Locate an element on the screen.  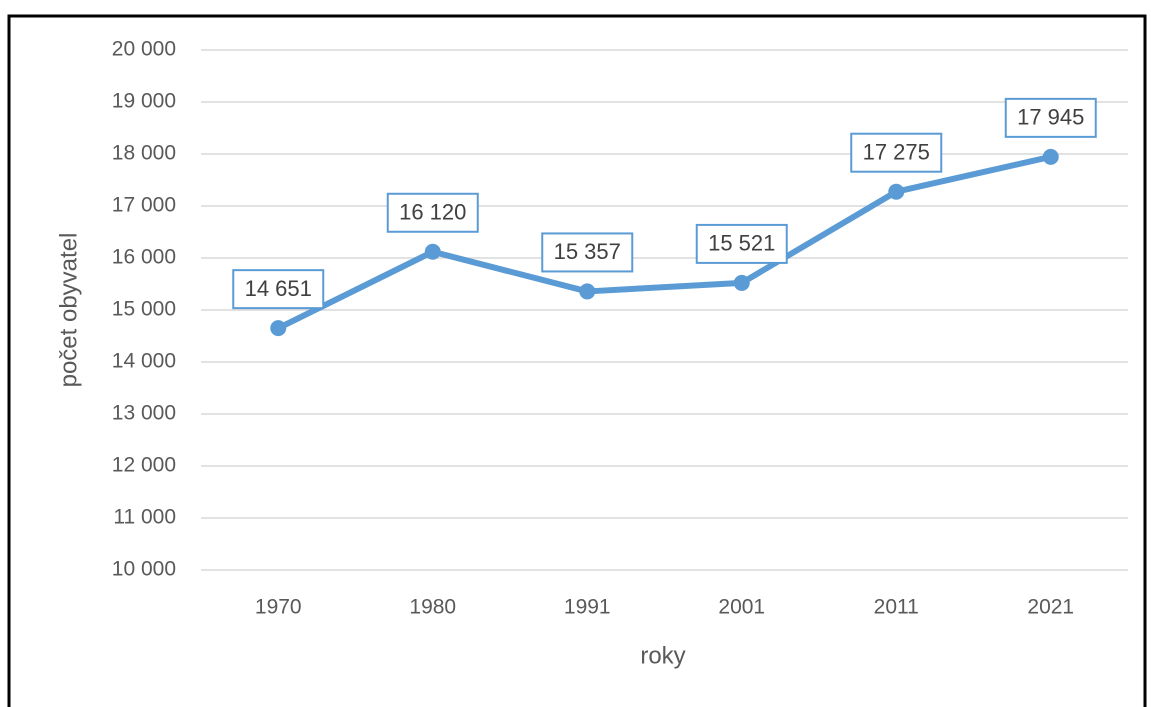
y-tick-label: 12 000 is located at coordinates (144, 465).